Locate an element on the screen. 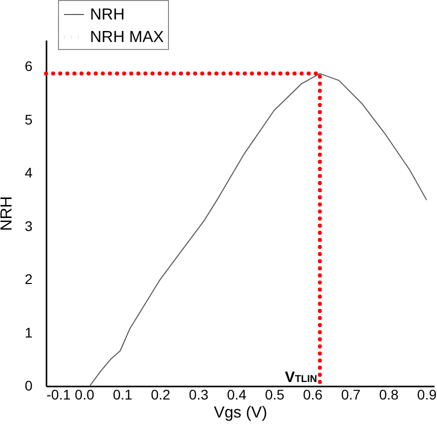  x-tick-label: 0.8 is located at coordinates (389, 394).